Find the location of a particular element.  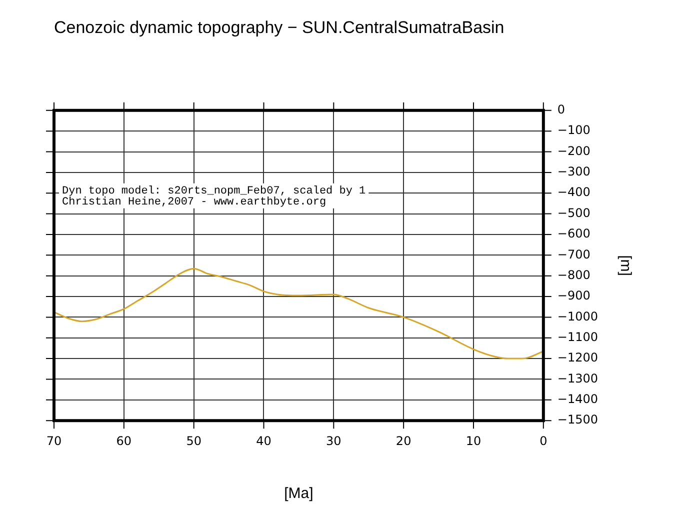

x-tick-label: 10 is located at coordinates (474, 441).